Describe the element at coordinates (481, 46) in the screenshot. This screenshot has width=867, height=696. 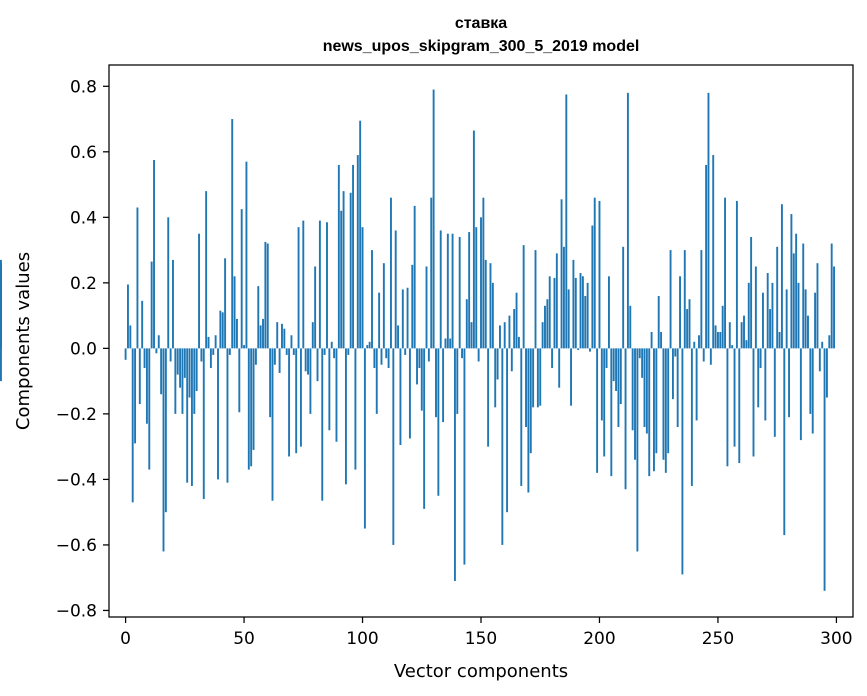
I see `chart-subtitle: news_upos_skipgram_300_5_2019 model` at that location.